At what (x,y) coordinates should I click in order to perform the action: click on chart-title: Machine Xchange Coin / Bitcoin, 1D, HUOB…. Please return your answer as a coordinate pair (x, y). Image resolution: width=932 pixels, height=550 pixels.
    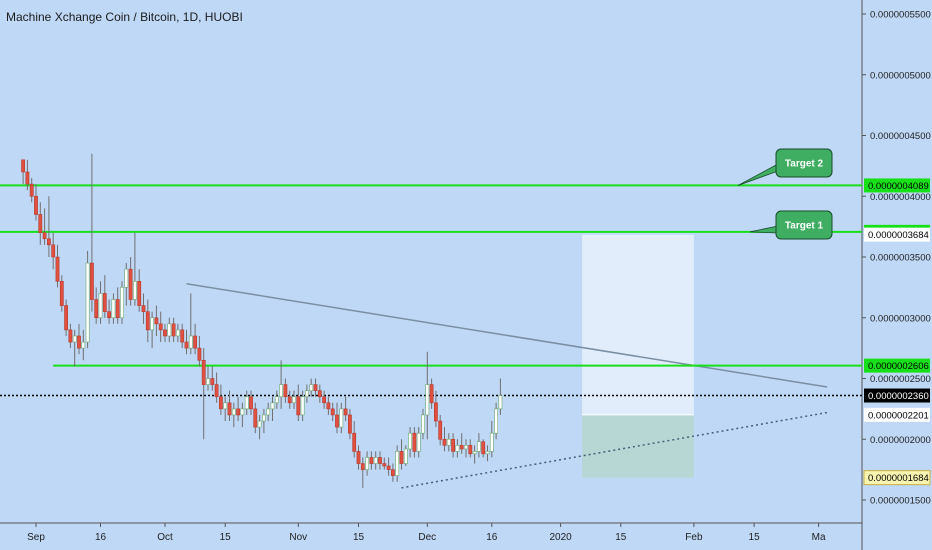
    Looking at the image, I should click on (124, 17).